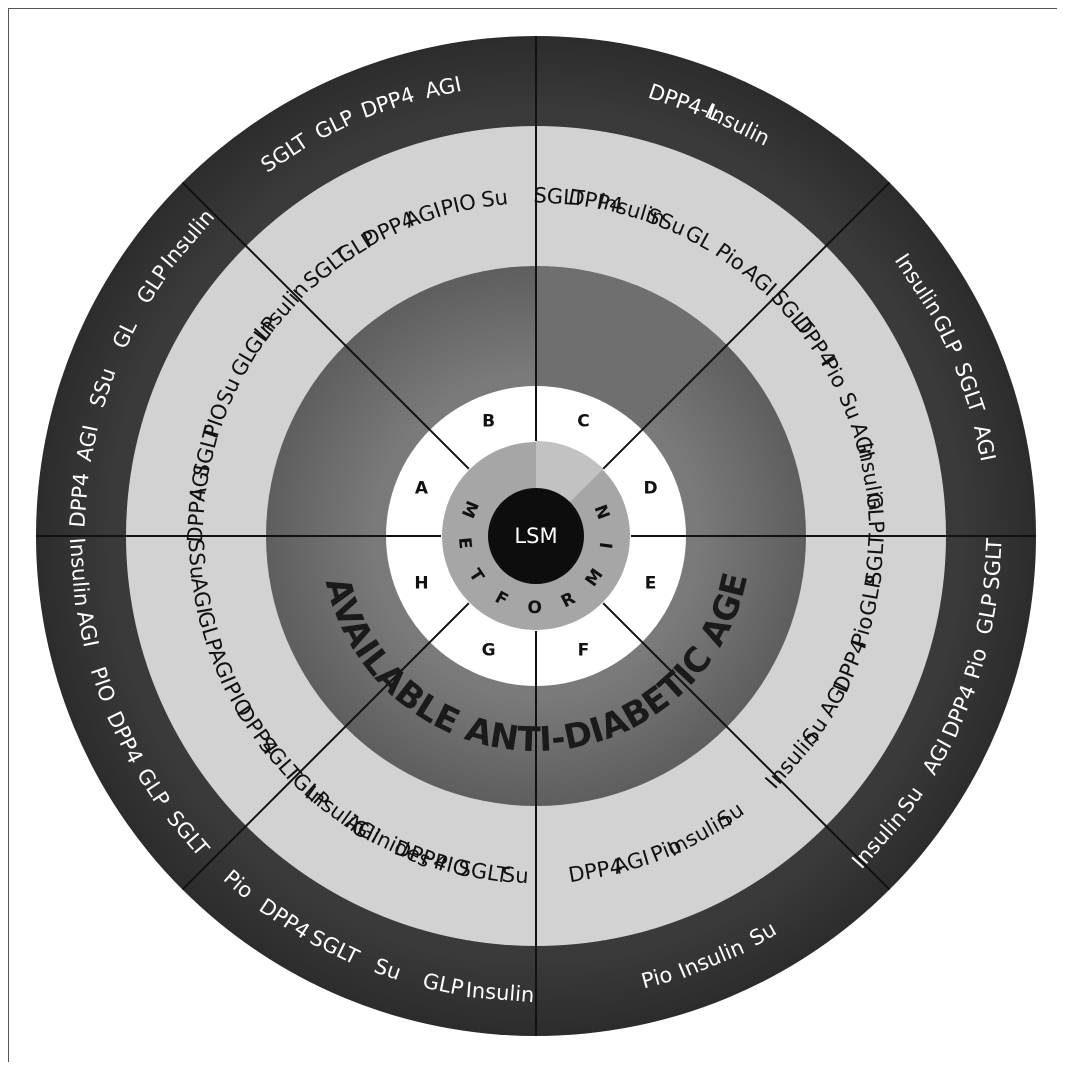 The width and height of the screenshot is (1065, 1070). Describe the element at coordinates (199, 483) in the screenshot. I see `inner-agent-label: AGI` at that location.